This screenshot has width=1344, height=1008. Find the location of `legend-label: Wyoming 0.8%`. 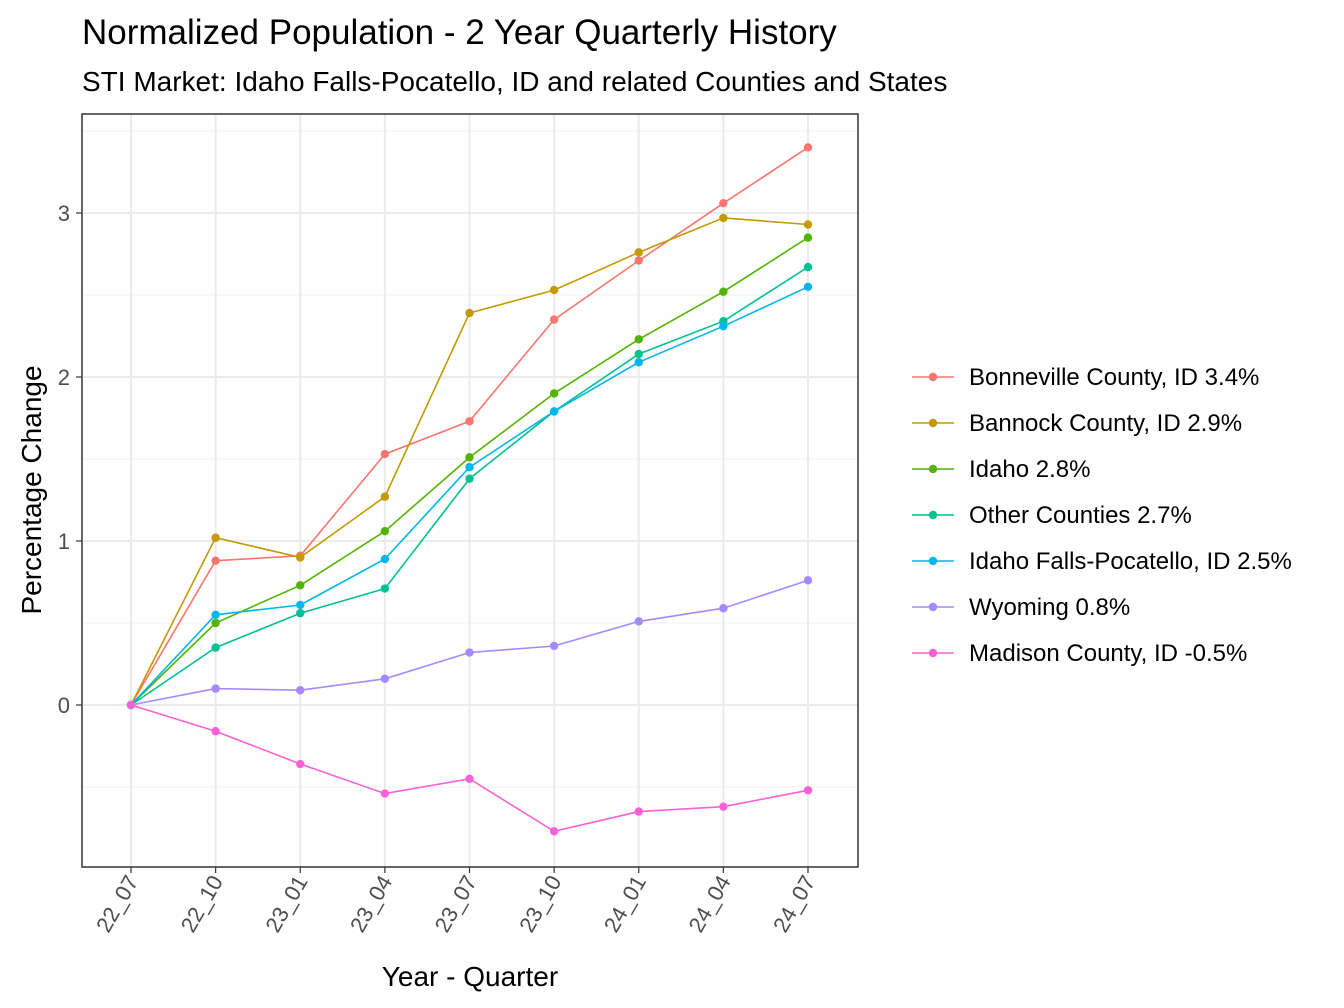

legend-label: Wyoming 0.8% is located at coordinates (1049, 607).